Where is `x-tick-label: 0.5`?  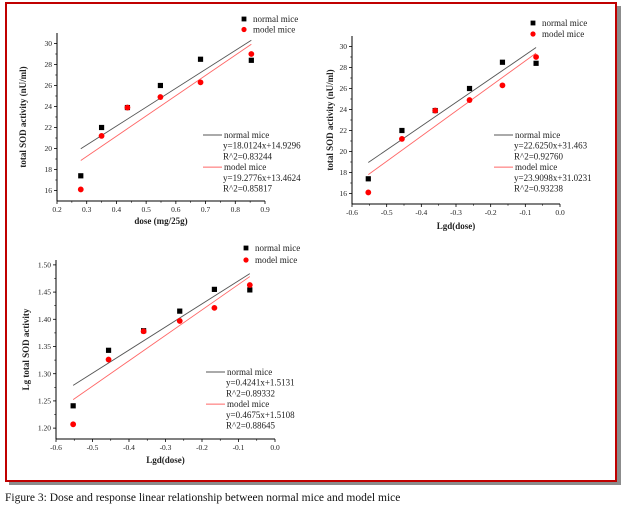 x-tick-label: 0.5 is located at coordinates (146, 209).